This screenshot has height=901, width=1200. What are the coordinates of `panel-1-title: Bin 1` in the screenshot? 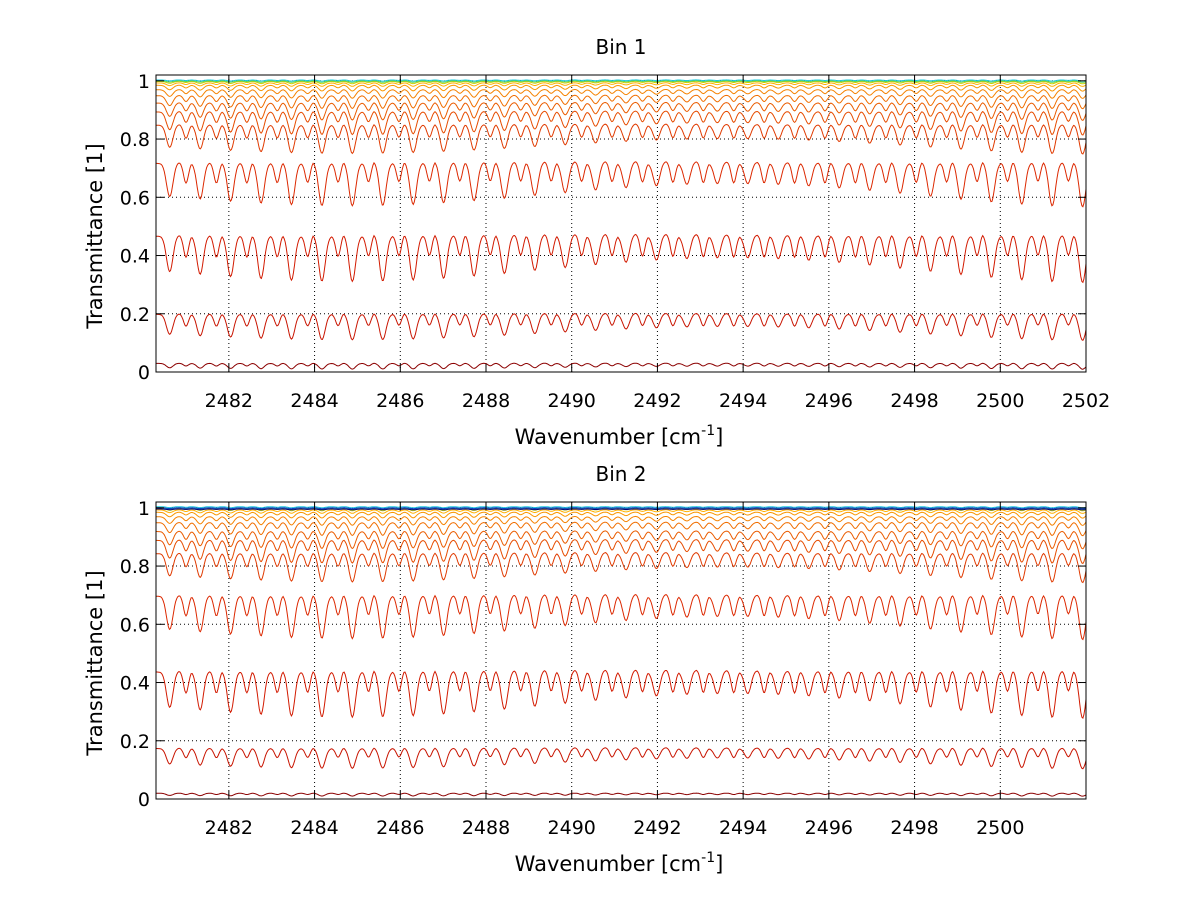 It's located at (620, 47).